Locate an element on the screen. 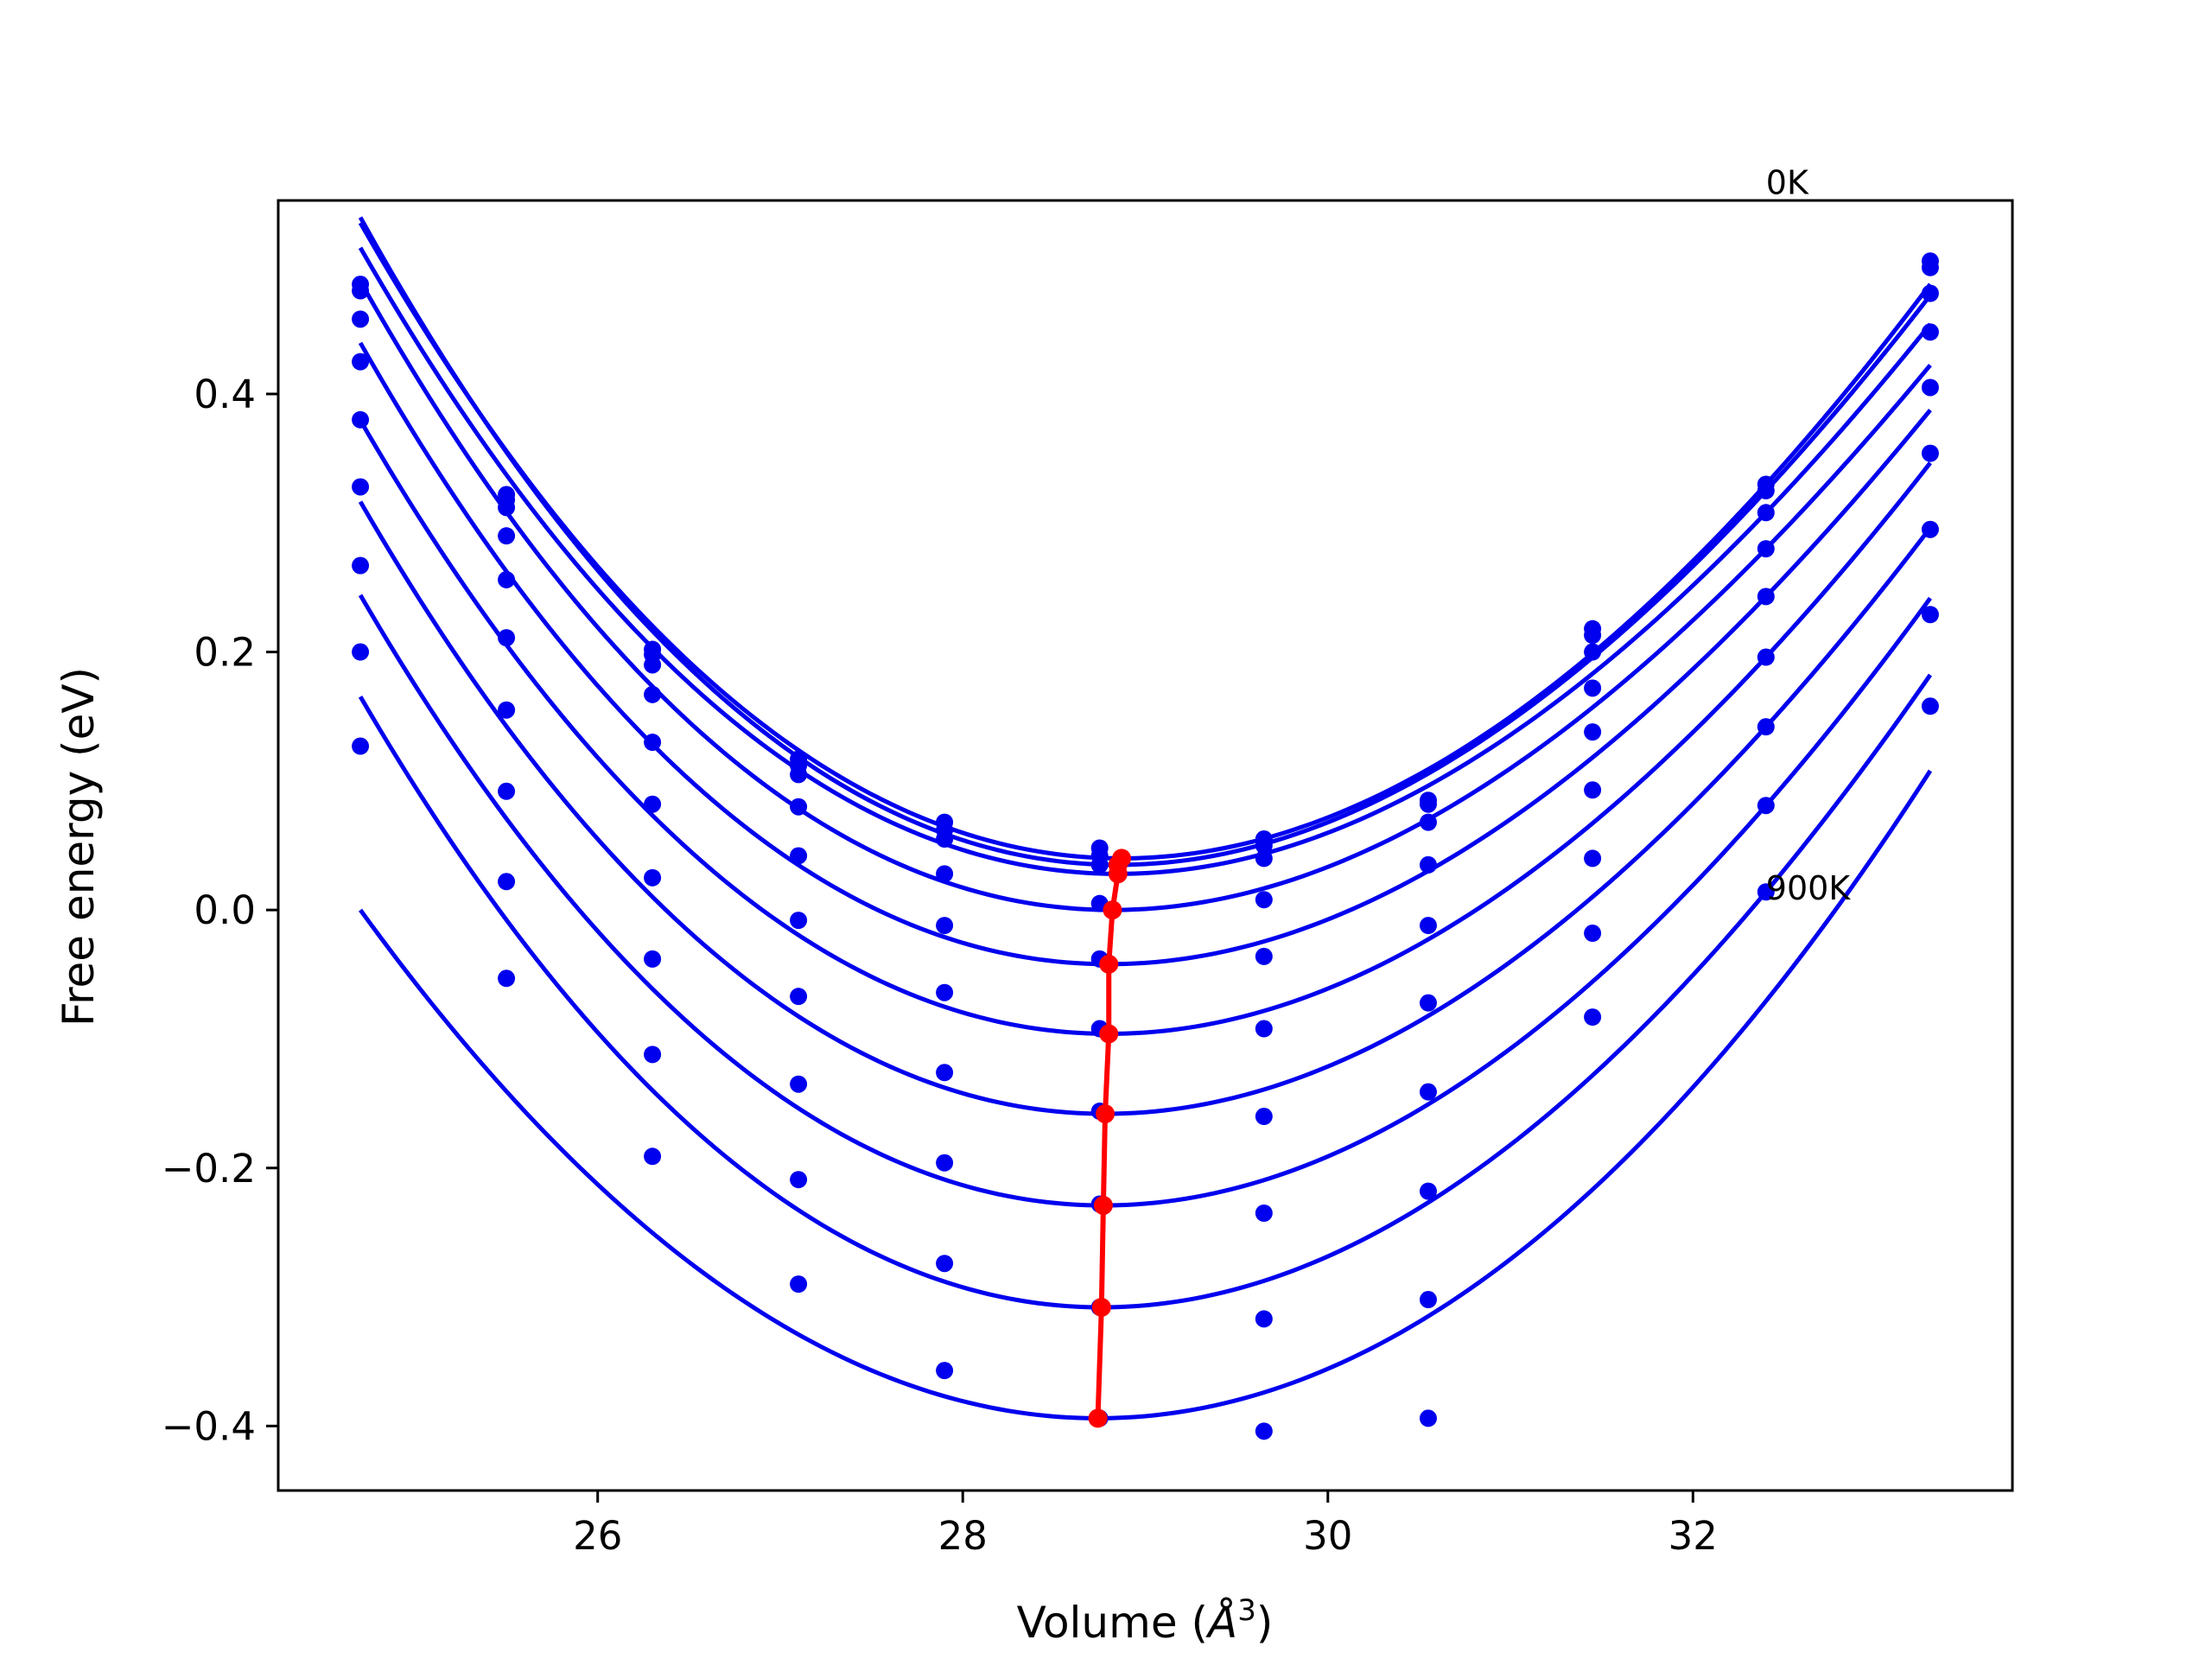 This screenshot has height=1659, width=2212. minimum-line is located at coordinates (1110, 1138).